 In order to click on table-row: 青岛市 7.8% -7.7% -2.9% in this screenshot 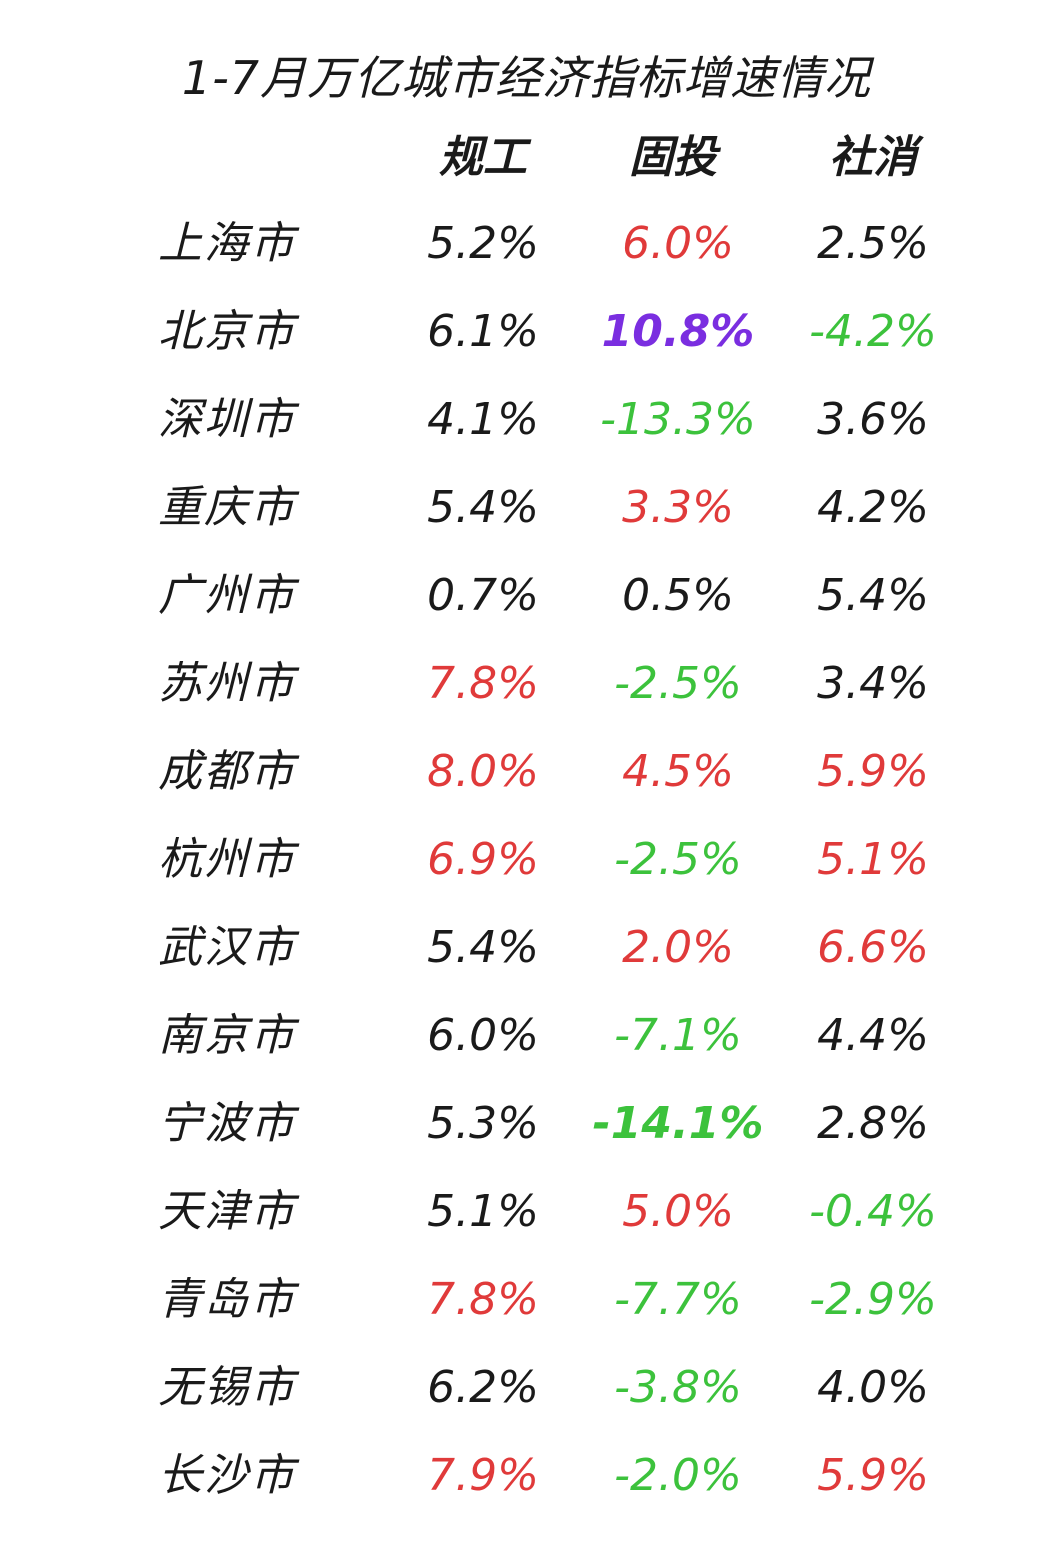, I will do `click(526, 1300)`.